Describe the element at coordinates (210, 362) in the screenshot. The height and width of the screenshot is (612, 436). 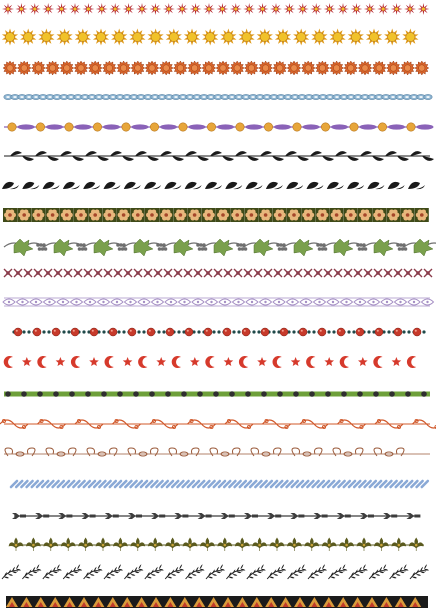
I see `moon-star-border` at that location.